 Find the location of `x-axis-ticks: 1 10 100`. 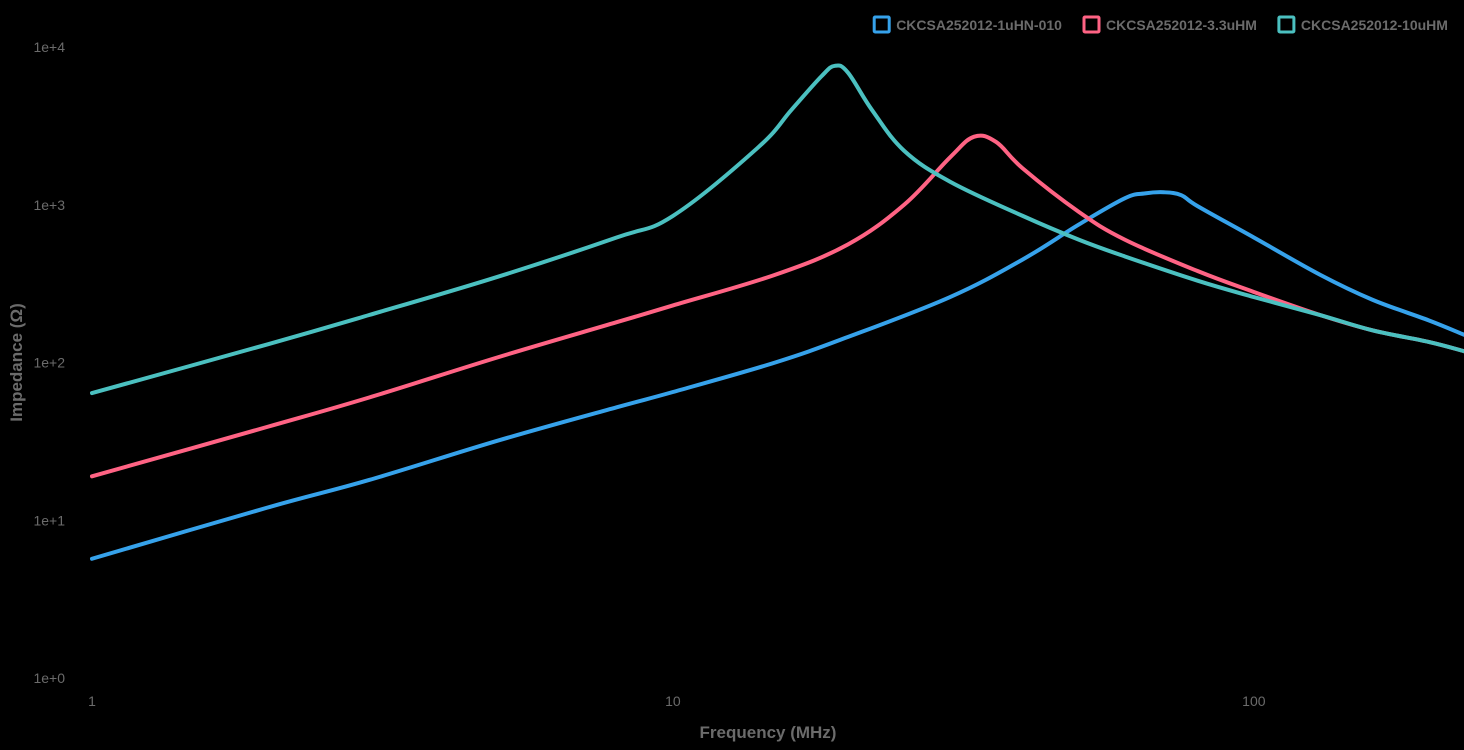

x-axis-ticks: 1 10 100 is located at coordinates (677, 701).